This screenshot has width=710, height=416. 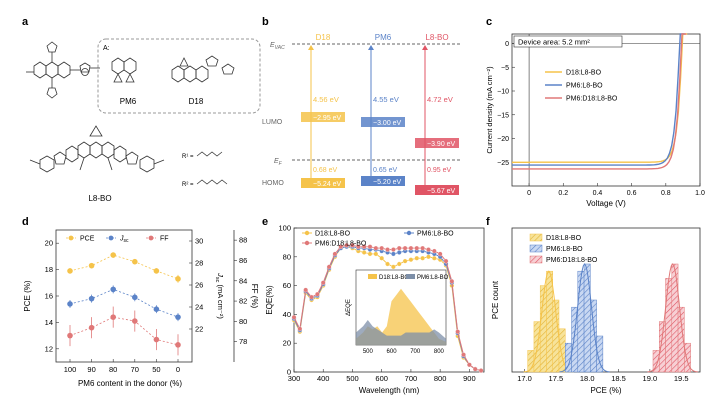 What do you see at coordinates (49, 322) in the screenshot?
I see `y-tick-label: 14` at bounding box center [49, 322].